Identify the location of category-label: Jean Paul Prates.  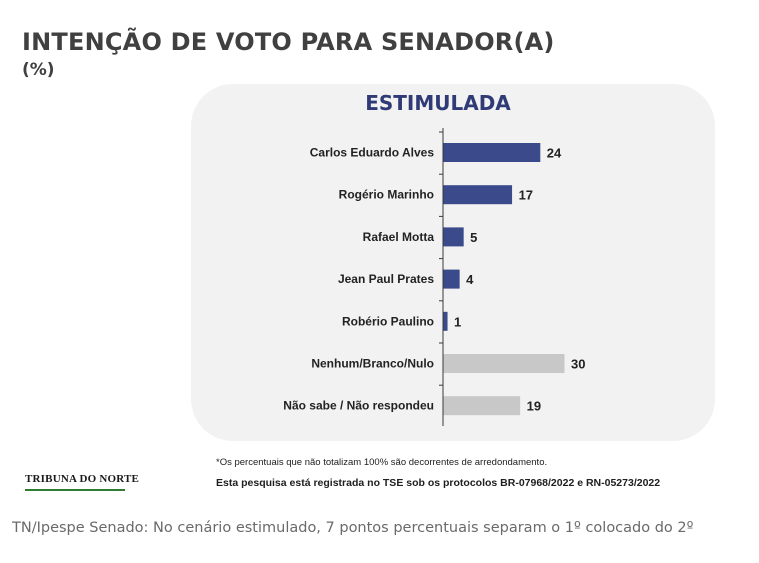
(386, 279).